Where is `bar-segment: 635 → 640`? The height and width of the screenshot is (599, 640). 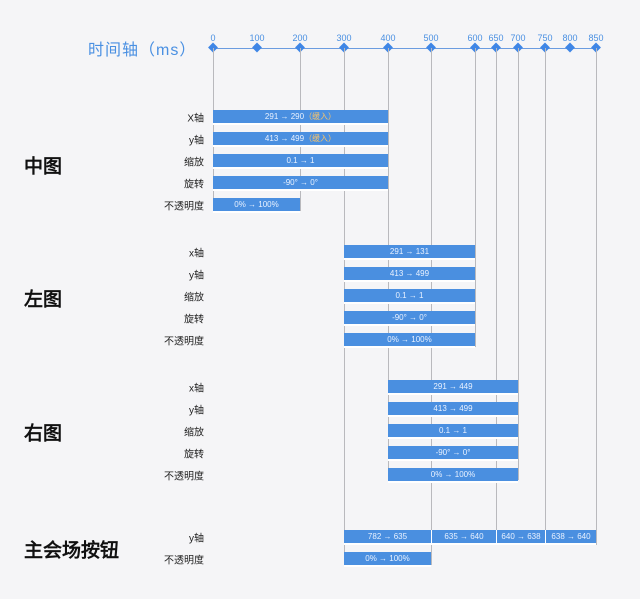
bar-segment: 635 → 640 is located at coordinates (463, 536).